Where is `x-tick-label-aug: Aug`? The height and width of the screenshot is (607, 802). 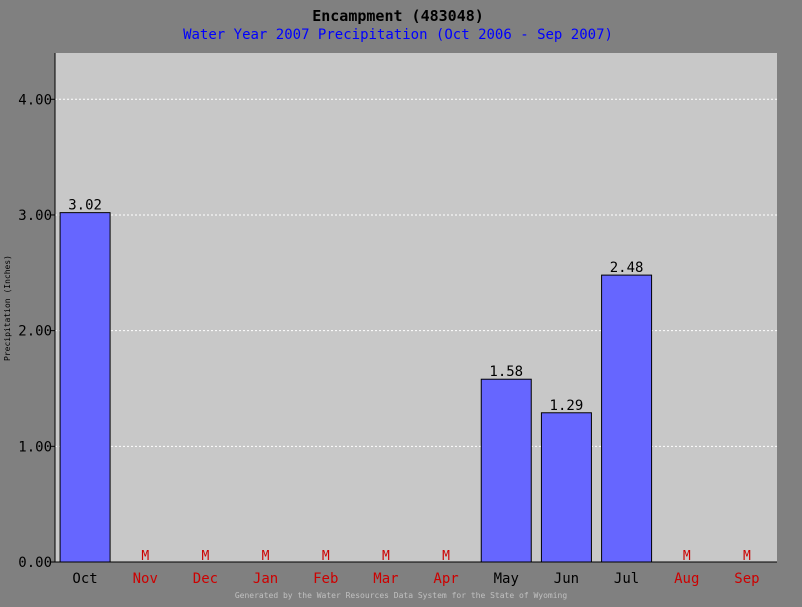 x-tick-label-aug: Aug is located at coordinates (686, 579).